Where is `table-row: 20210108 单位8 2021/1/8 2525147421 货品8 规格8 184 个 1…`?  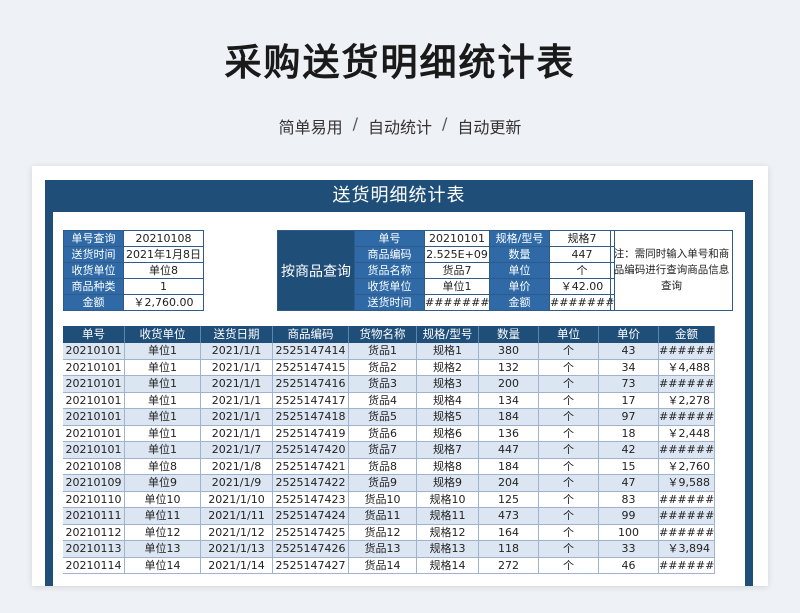 table-row: 20210108 单位8 2021/1/8 2525147421 货品8 规格8 184 个 1… is located at coordinates (399, 466).